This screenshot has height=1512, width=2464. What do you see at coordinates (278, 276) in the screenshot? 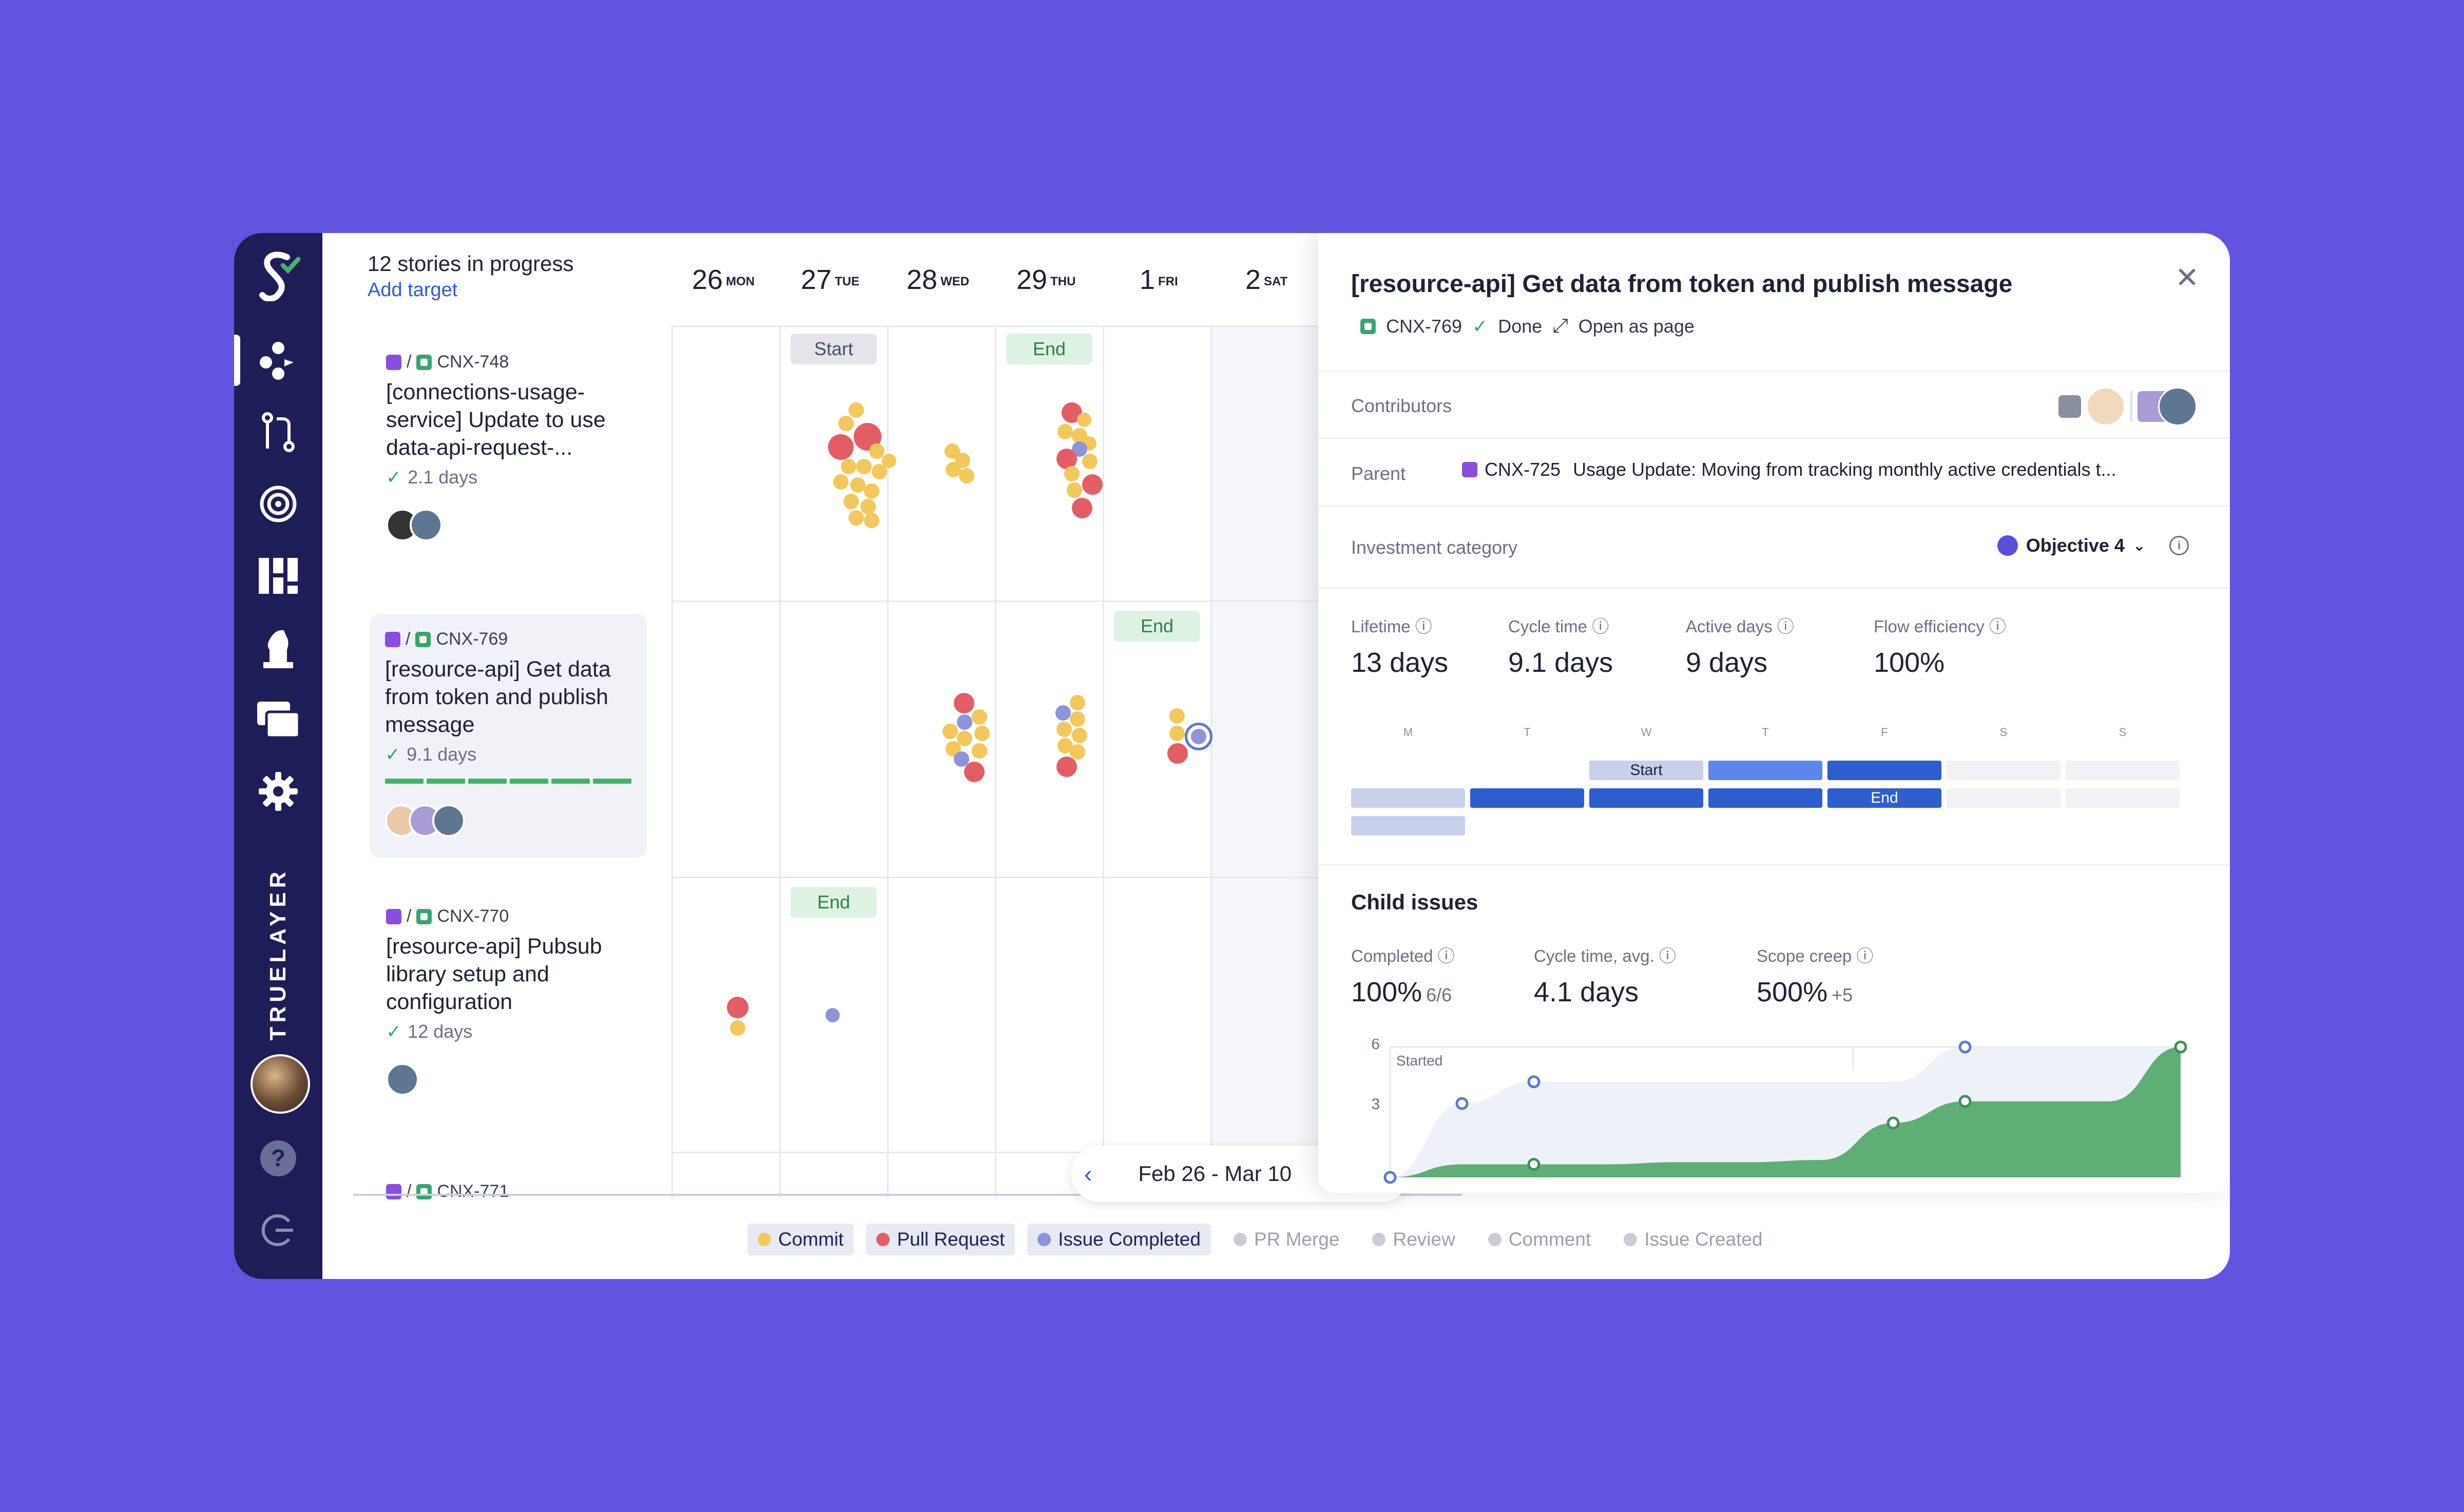
I see `logo-icon` at bounding box center [278, 276].